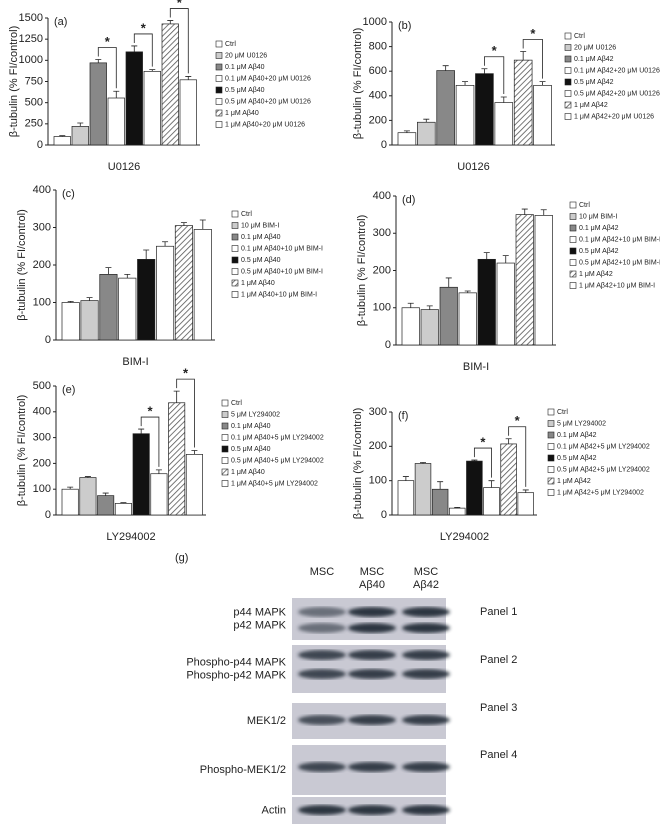  What do you see at coordinates (34, 124) in the screenshot?
I see `y-tick-label: 250` at bounding box center [34, 124].